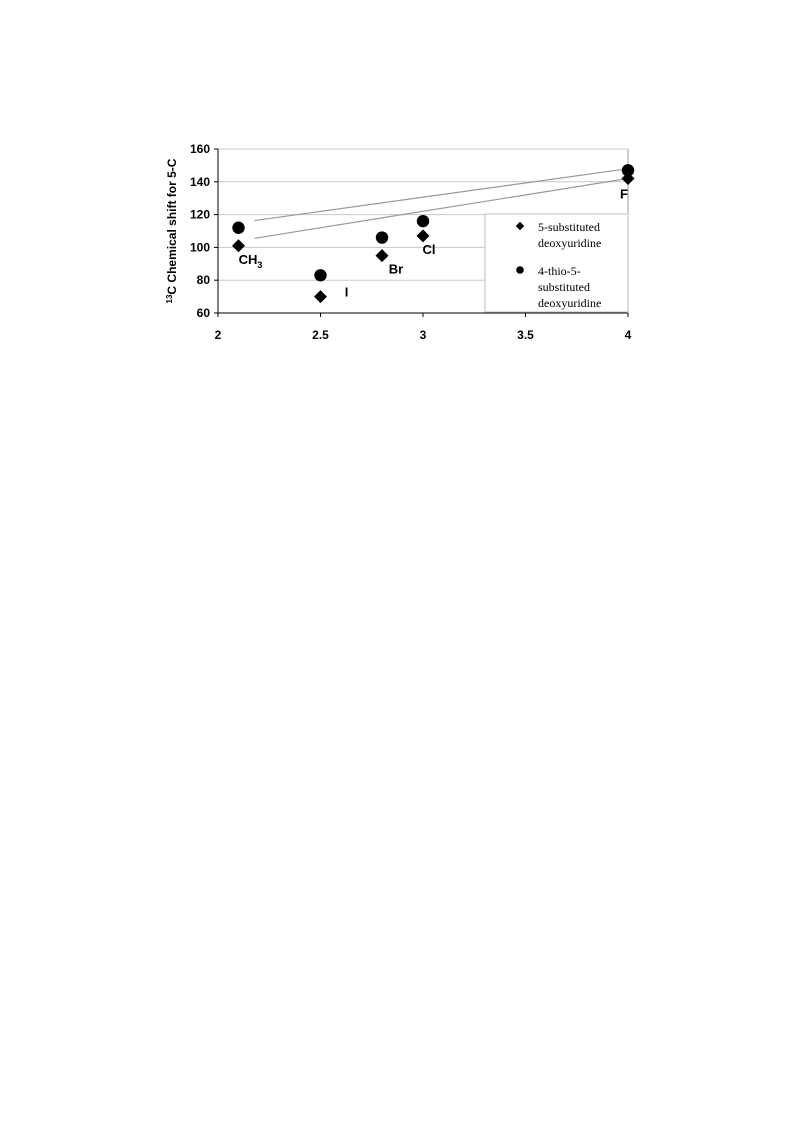 The height and width of the screenshot is (1123, 793). What do you see at coordinates (200, 215) in the screenshot?
I see `y-tick-label: 120` at bounding box center [200, 215].